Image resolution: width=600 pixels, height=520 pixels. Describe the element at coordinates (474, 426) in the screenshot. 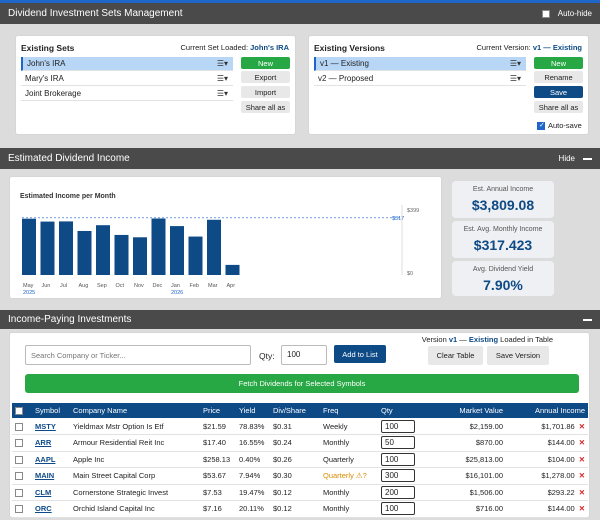

I see `market-value-cell: $2,159.00` at that location.